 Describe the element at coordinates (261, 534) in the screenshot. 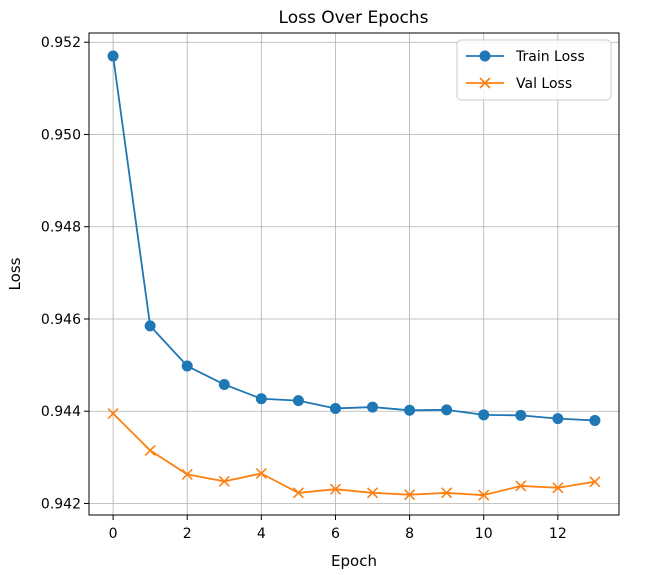

I see `x-tick-label: 4` at that location.